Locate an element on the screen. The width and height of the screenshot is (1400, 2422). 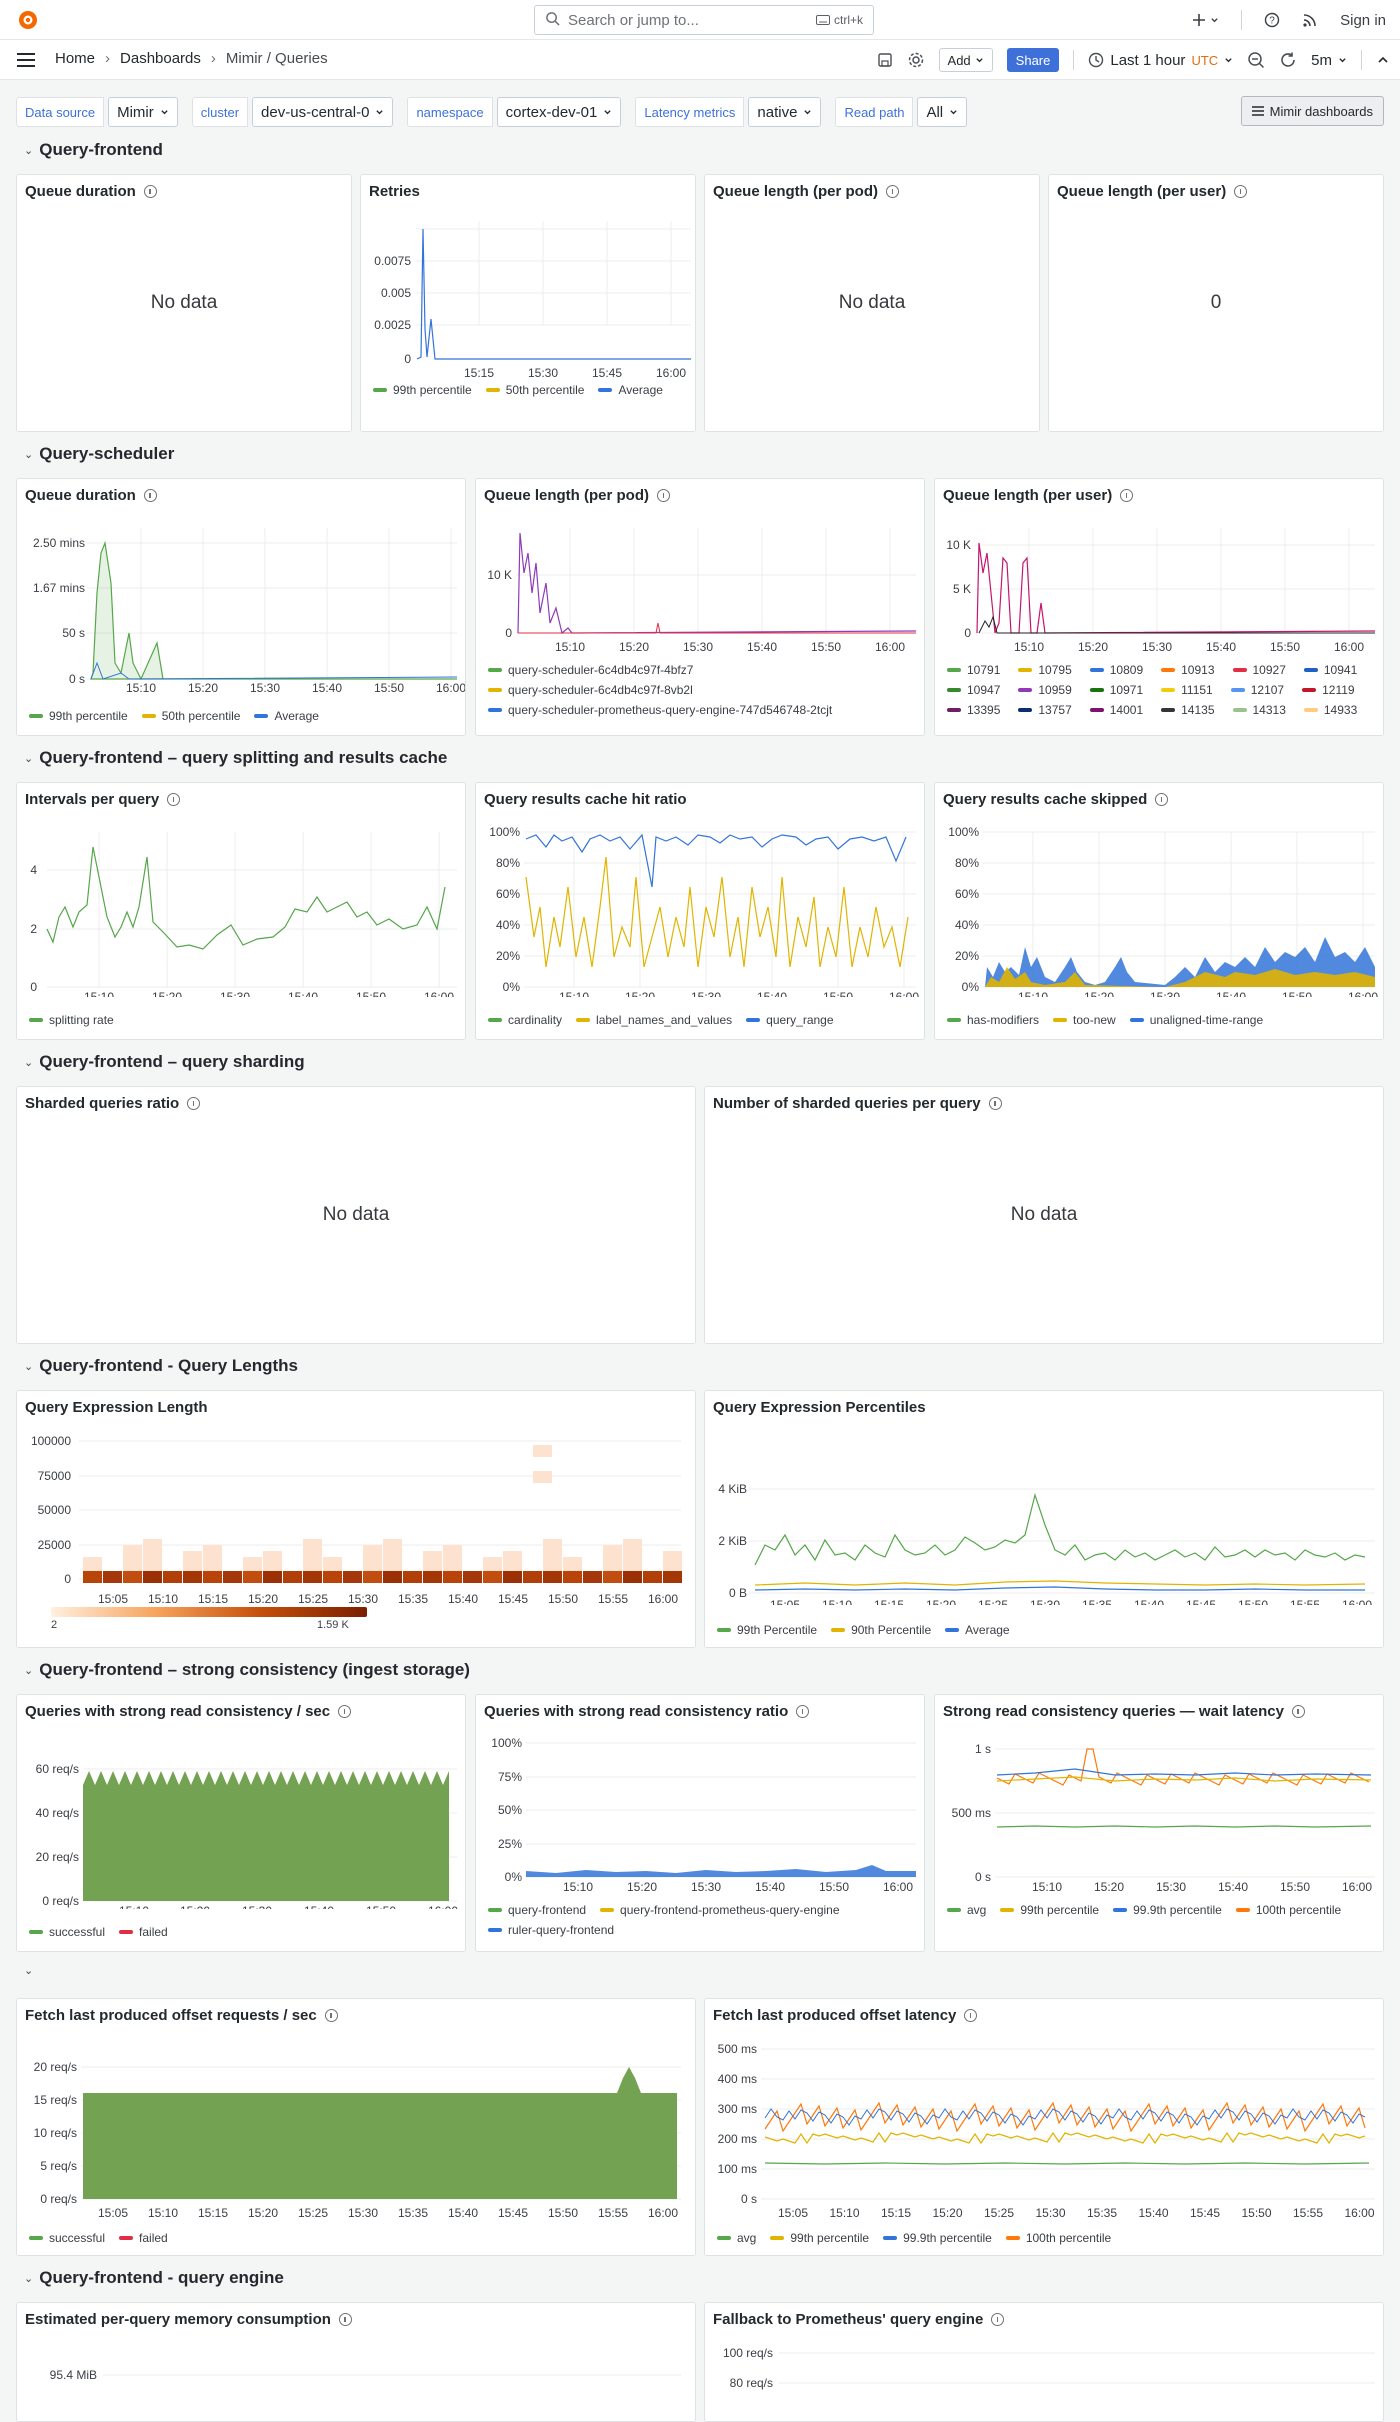
gear-icon is located at coordinates (916, 60).